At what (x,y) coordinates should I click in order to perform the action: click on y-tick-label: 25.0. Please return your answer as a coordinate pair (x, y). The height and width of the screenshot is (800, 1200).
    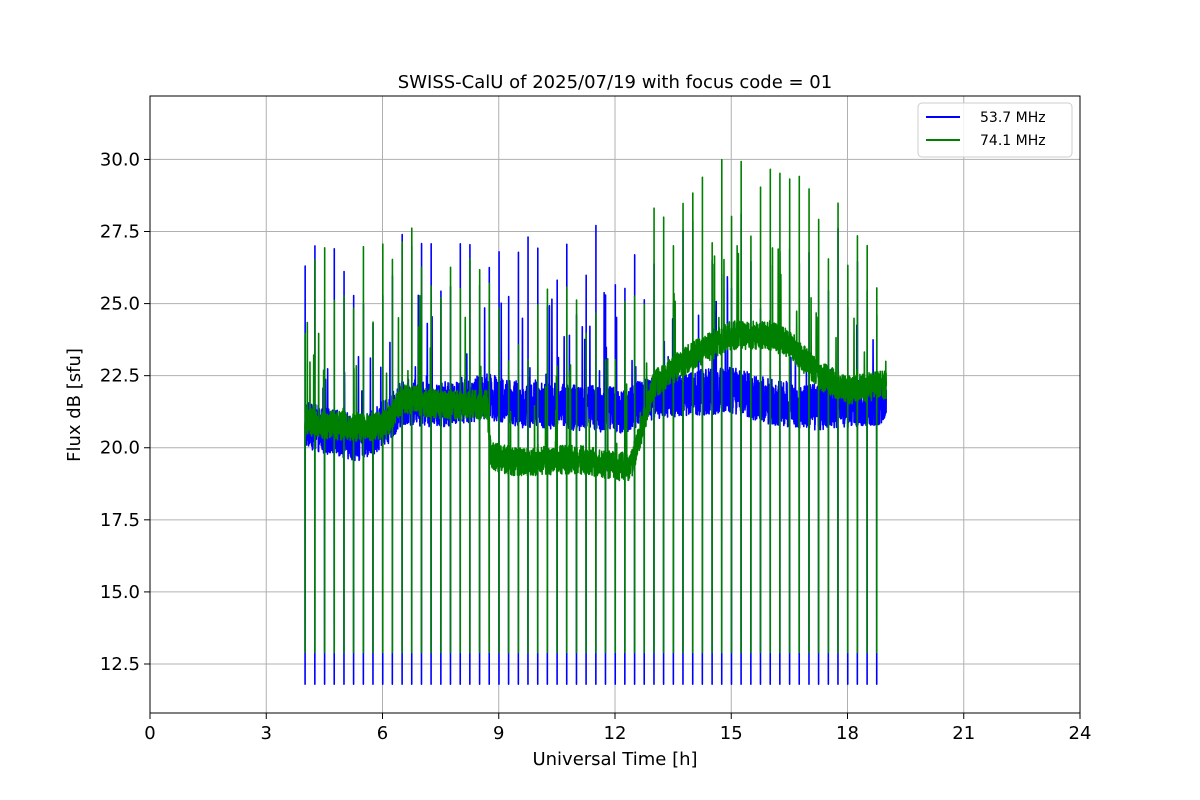
    Looking at the image, I should click on (120, 304).